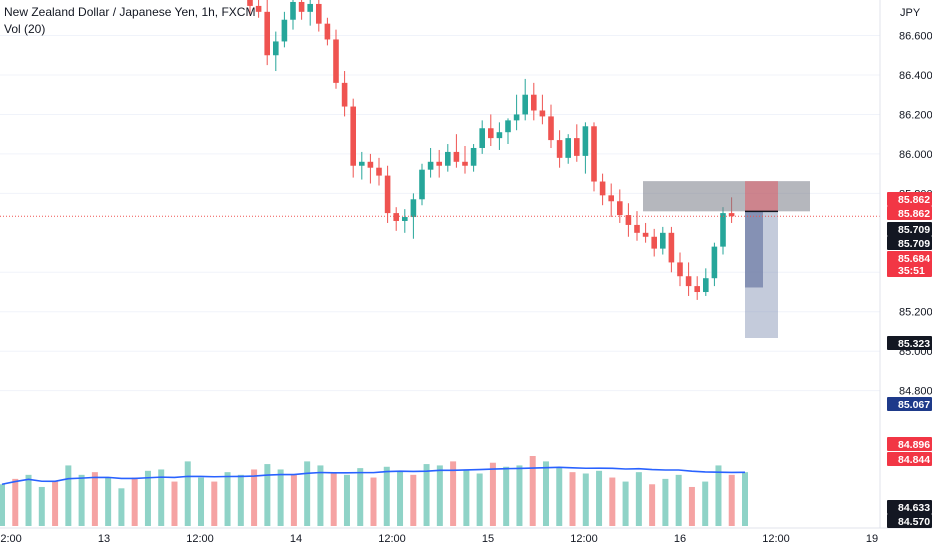 The width and height of the screenshot is (932, 550). What do you see at coordinates (915, 76) in the screenshot?
I see `price-tick-label: 86.400` at bounding box center [915, 76].